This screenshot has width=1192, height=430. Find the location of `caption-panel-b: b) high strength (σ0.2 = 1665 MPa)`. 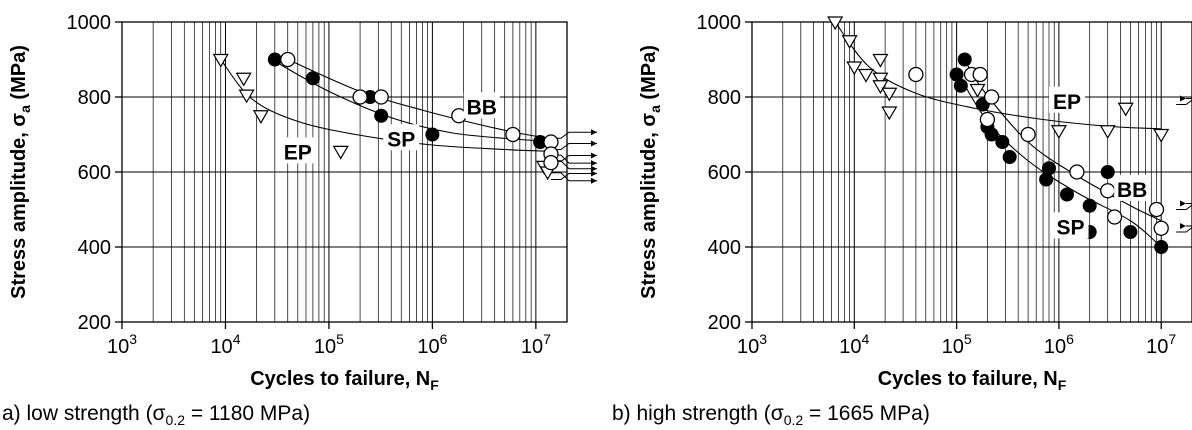

caption-panel-b: b) high strength (σ0.2 = 1665 MPa) is located at coordinates (771, 415).